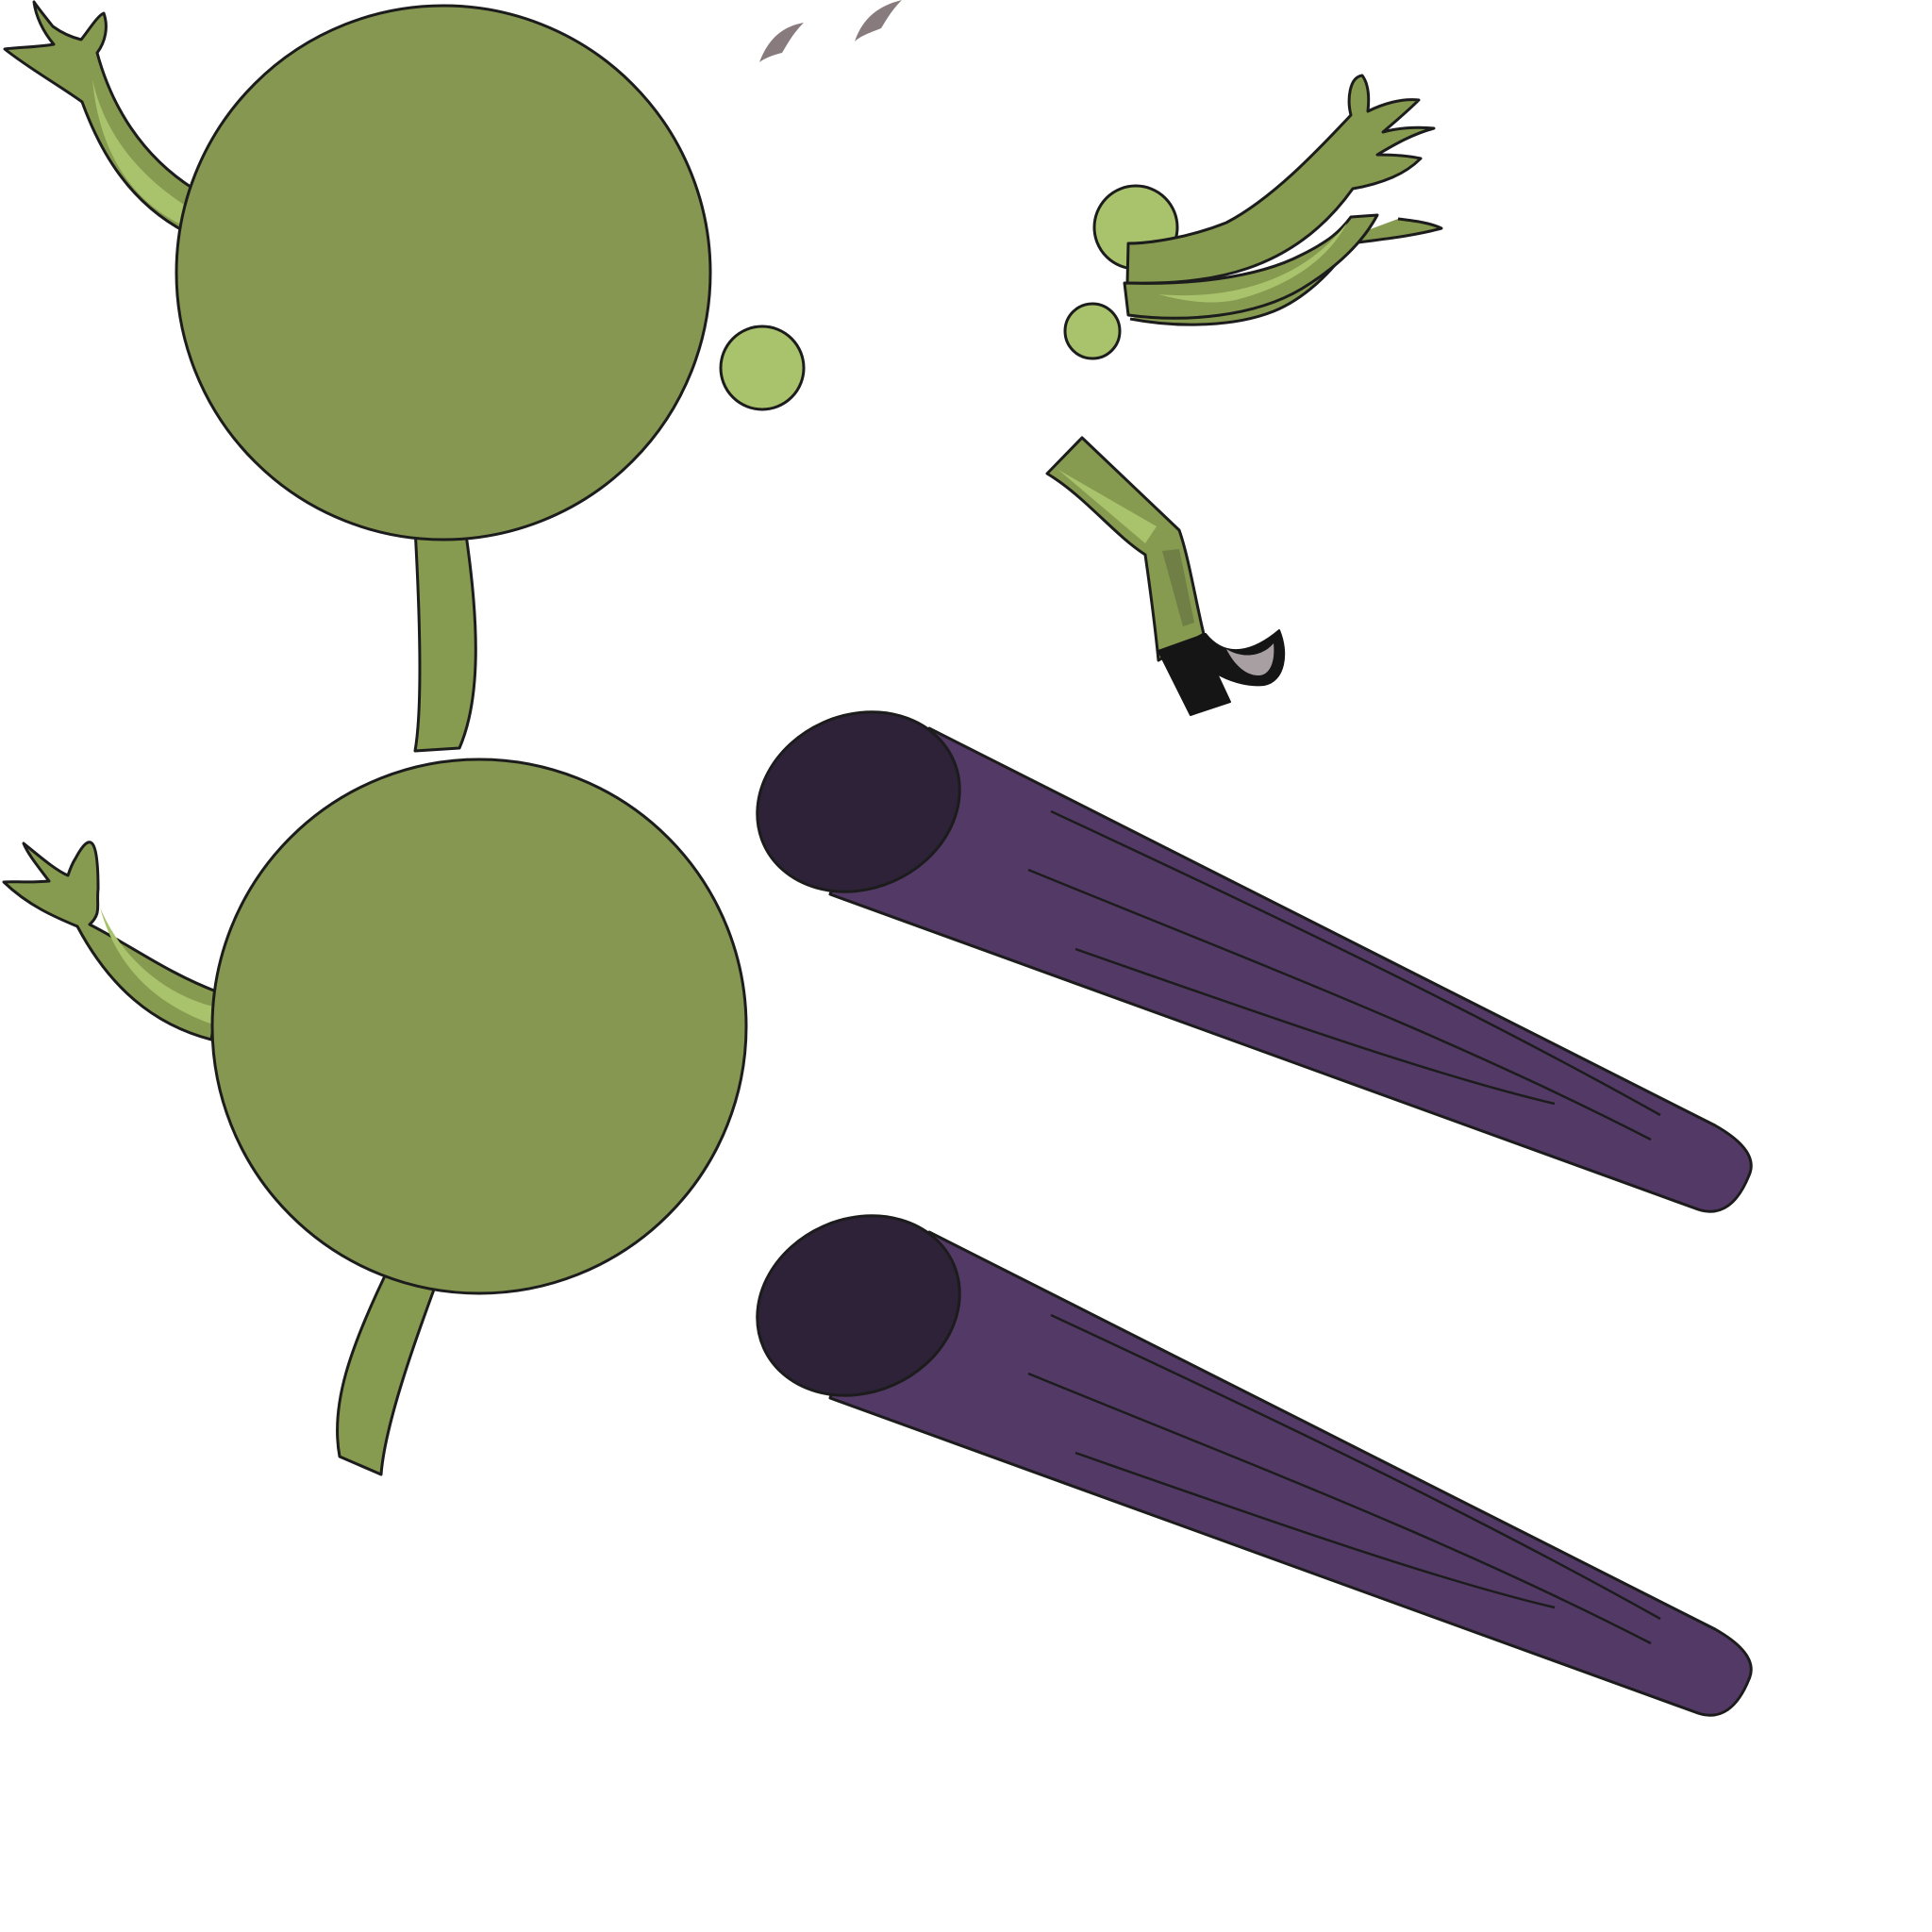 The width and height of the screenshot is (1932, 1932). I want to click on purple-log-top-body, so click(1290, 969).